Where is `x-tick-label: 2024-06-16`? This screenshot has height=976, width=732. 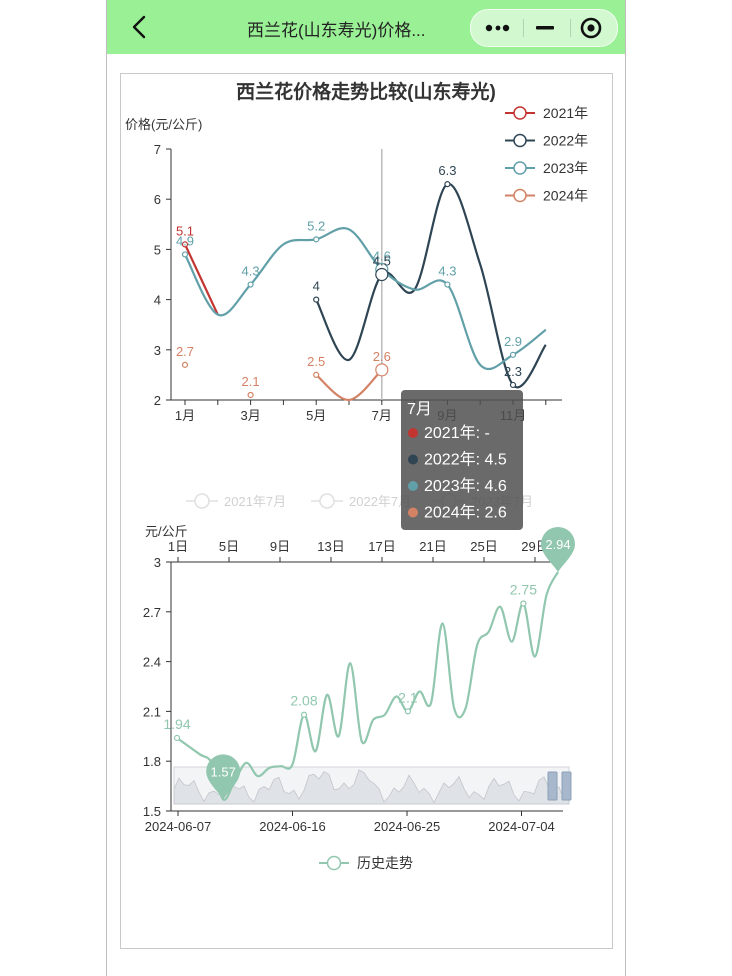 x-tick-label: 2024-06-16 is located at coordinates (292, 826).